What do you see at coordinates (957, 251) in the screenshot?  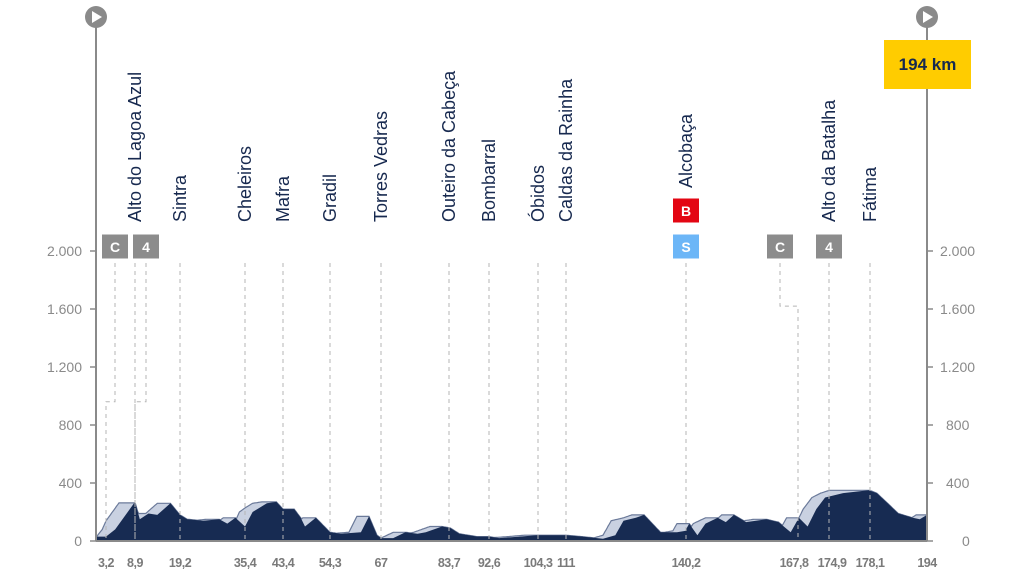 I see `y-tick-label-right: 2.000` at bounding box center [957, 251].